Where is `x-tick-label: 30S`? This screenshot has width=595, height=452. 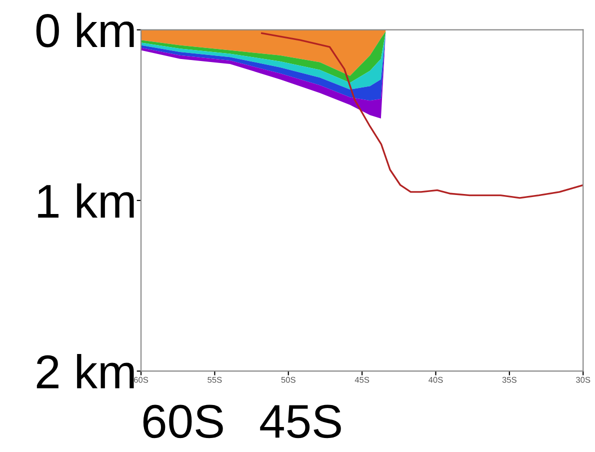 x-tick-label: 30S is located at coordinates (583, 379).